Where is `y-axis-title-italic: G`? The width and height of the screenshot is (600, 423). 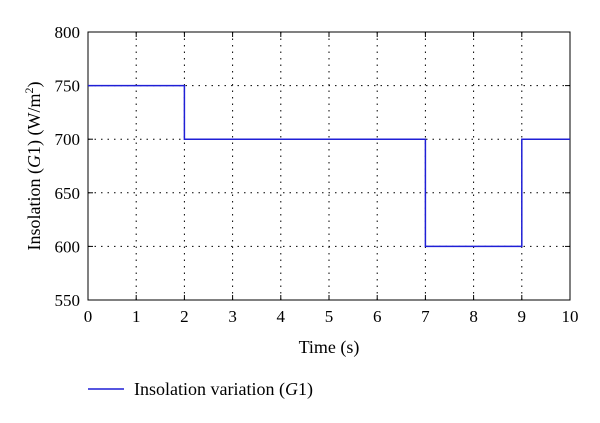
y-axis-title-italic: G is located at coordinates (34, 161).